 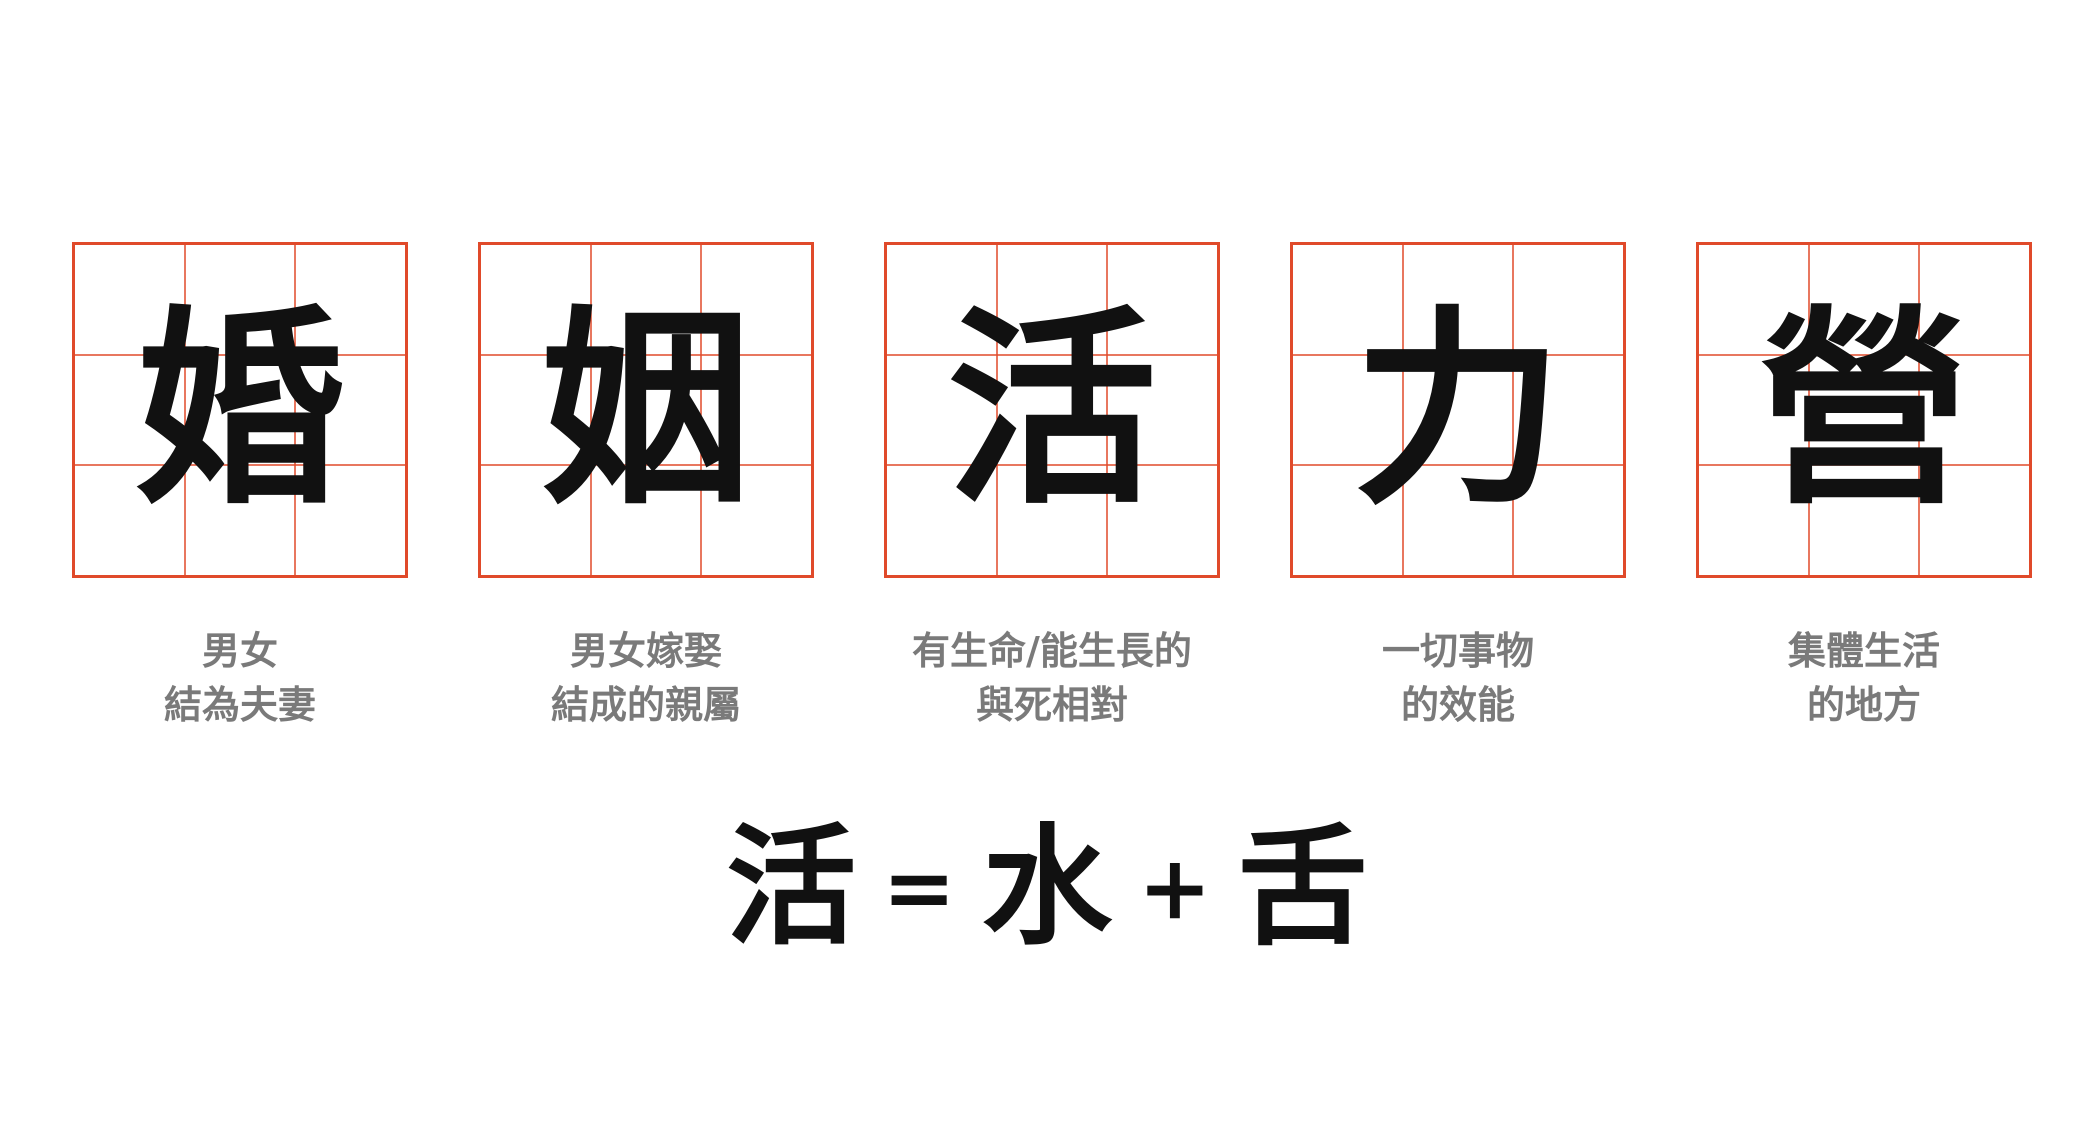 I want to click on equation-part-water: 水, so click(x=1046, y=886).